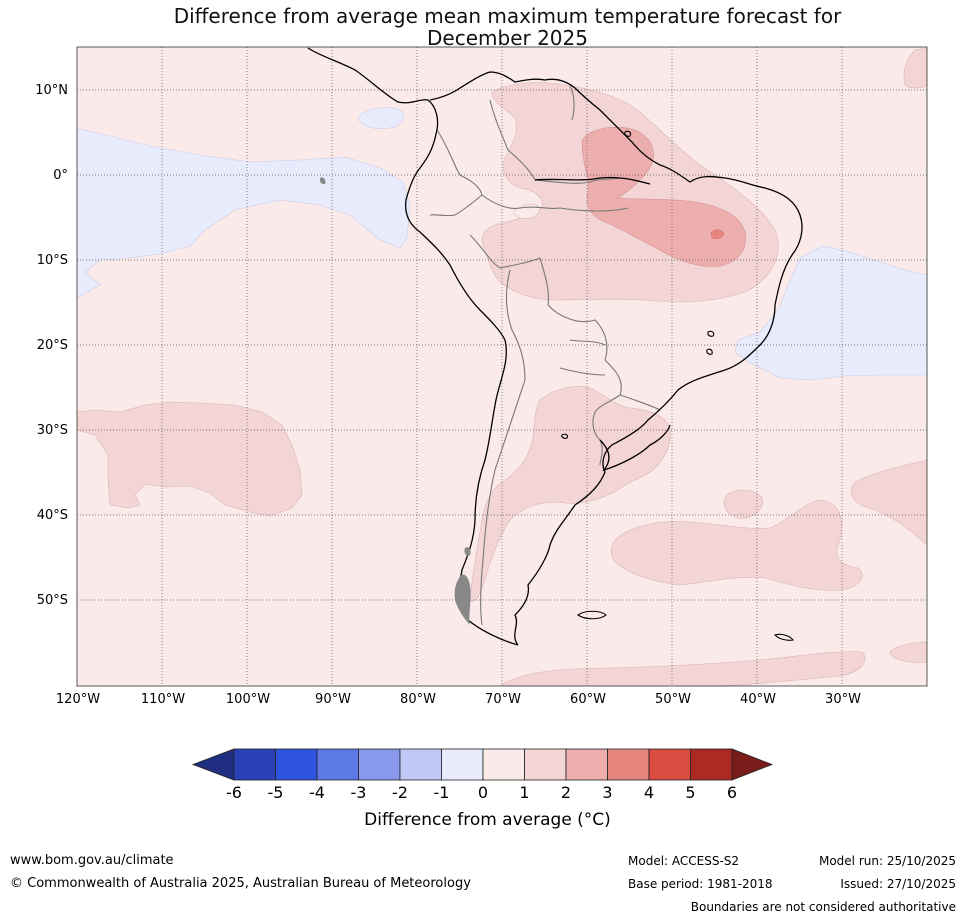 This screenshot has width=965, height=919. I want to click on colorbar-label: Difference from average (°C), so click(487, 820).